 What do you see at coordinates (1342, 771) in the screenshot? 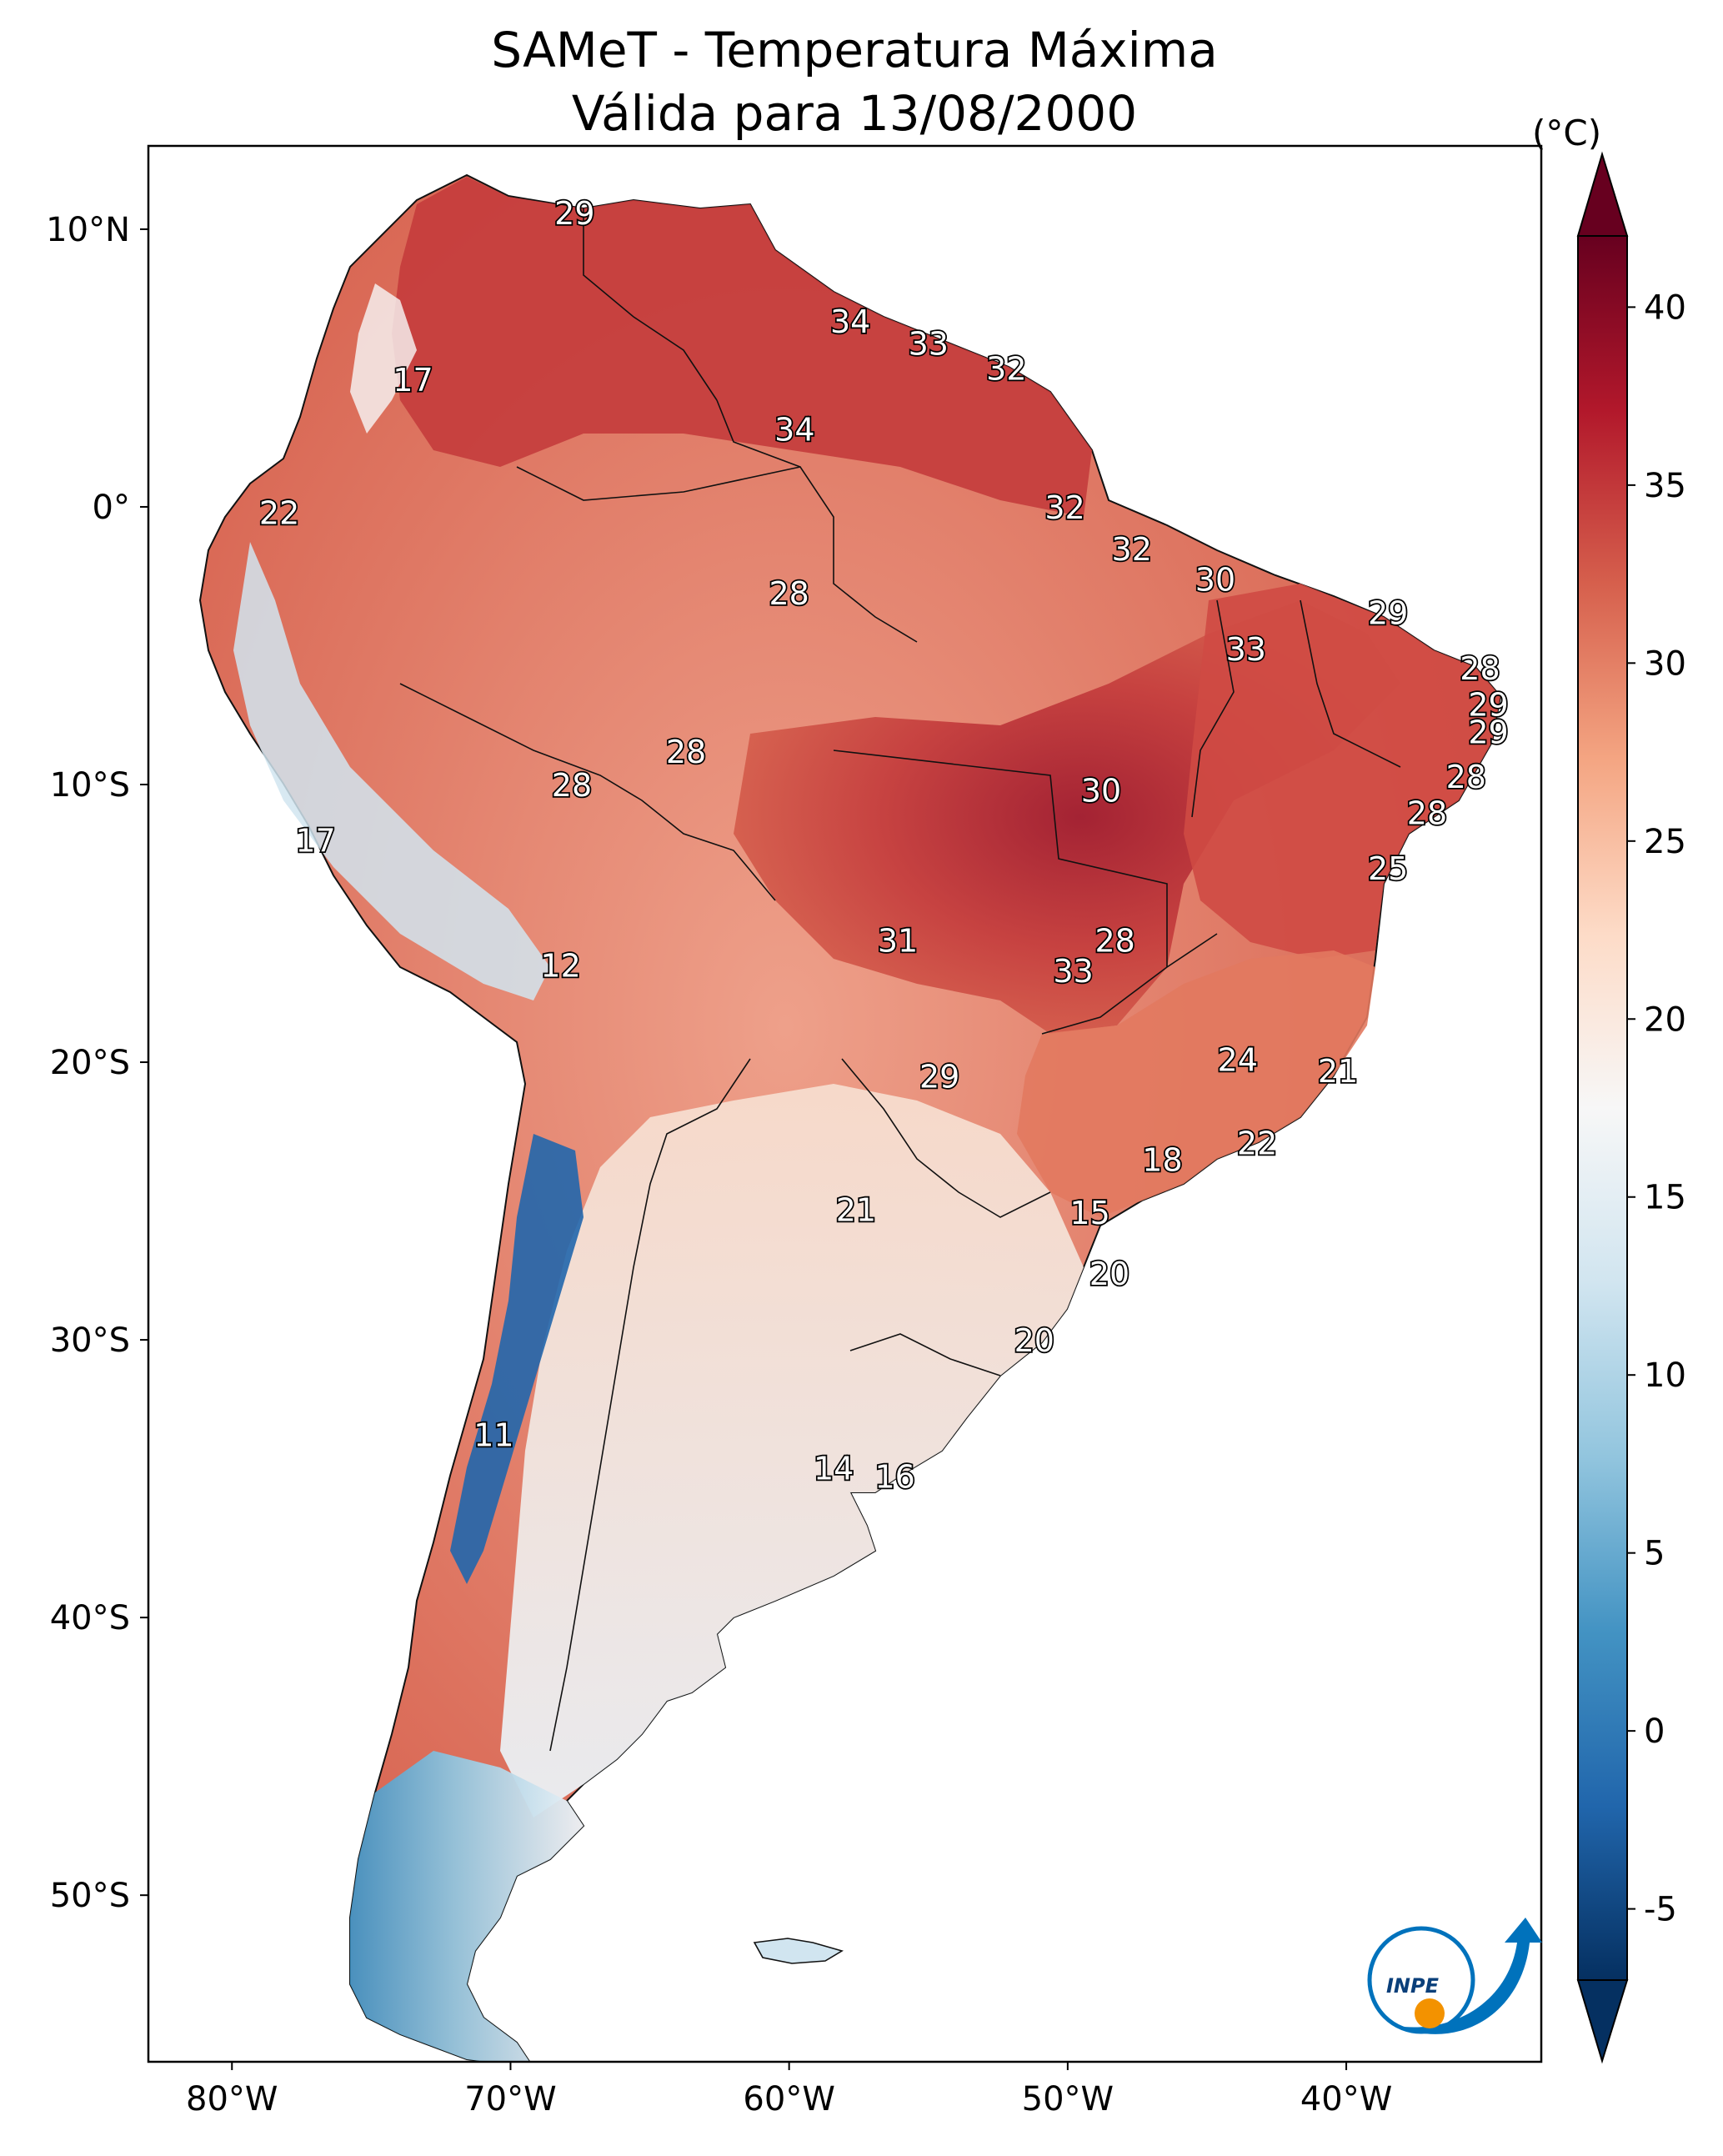
I see `northeast-region` at bounding box center [1342, 771].